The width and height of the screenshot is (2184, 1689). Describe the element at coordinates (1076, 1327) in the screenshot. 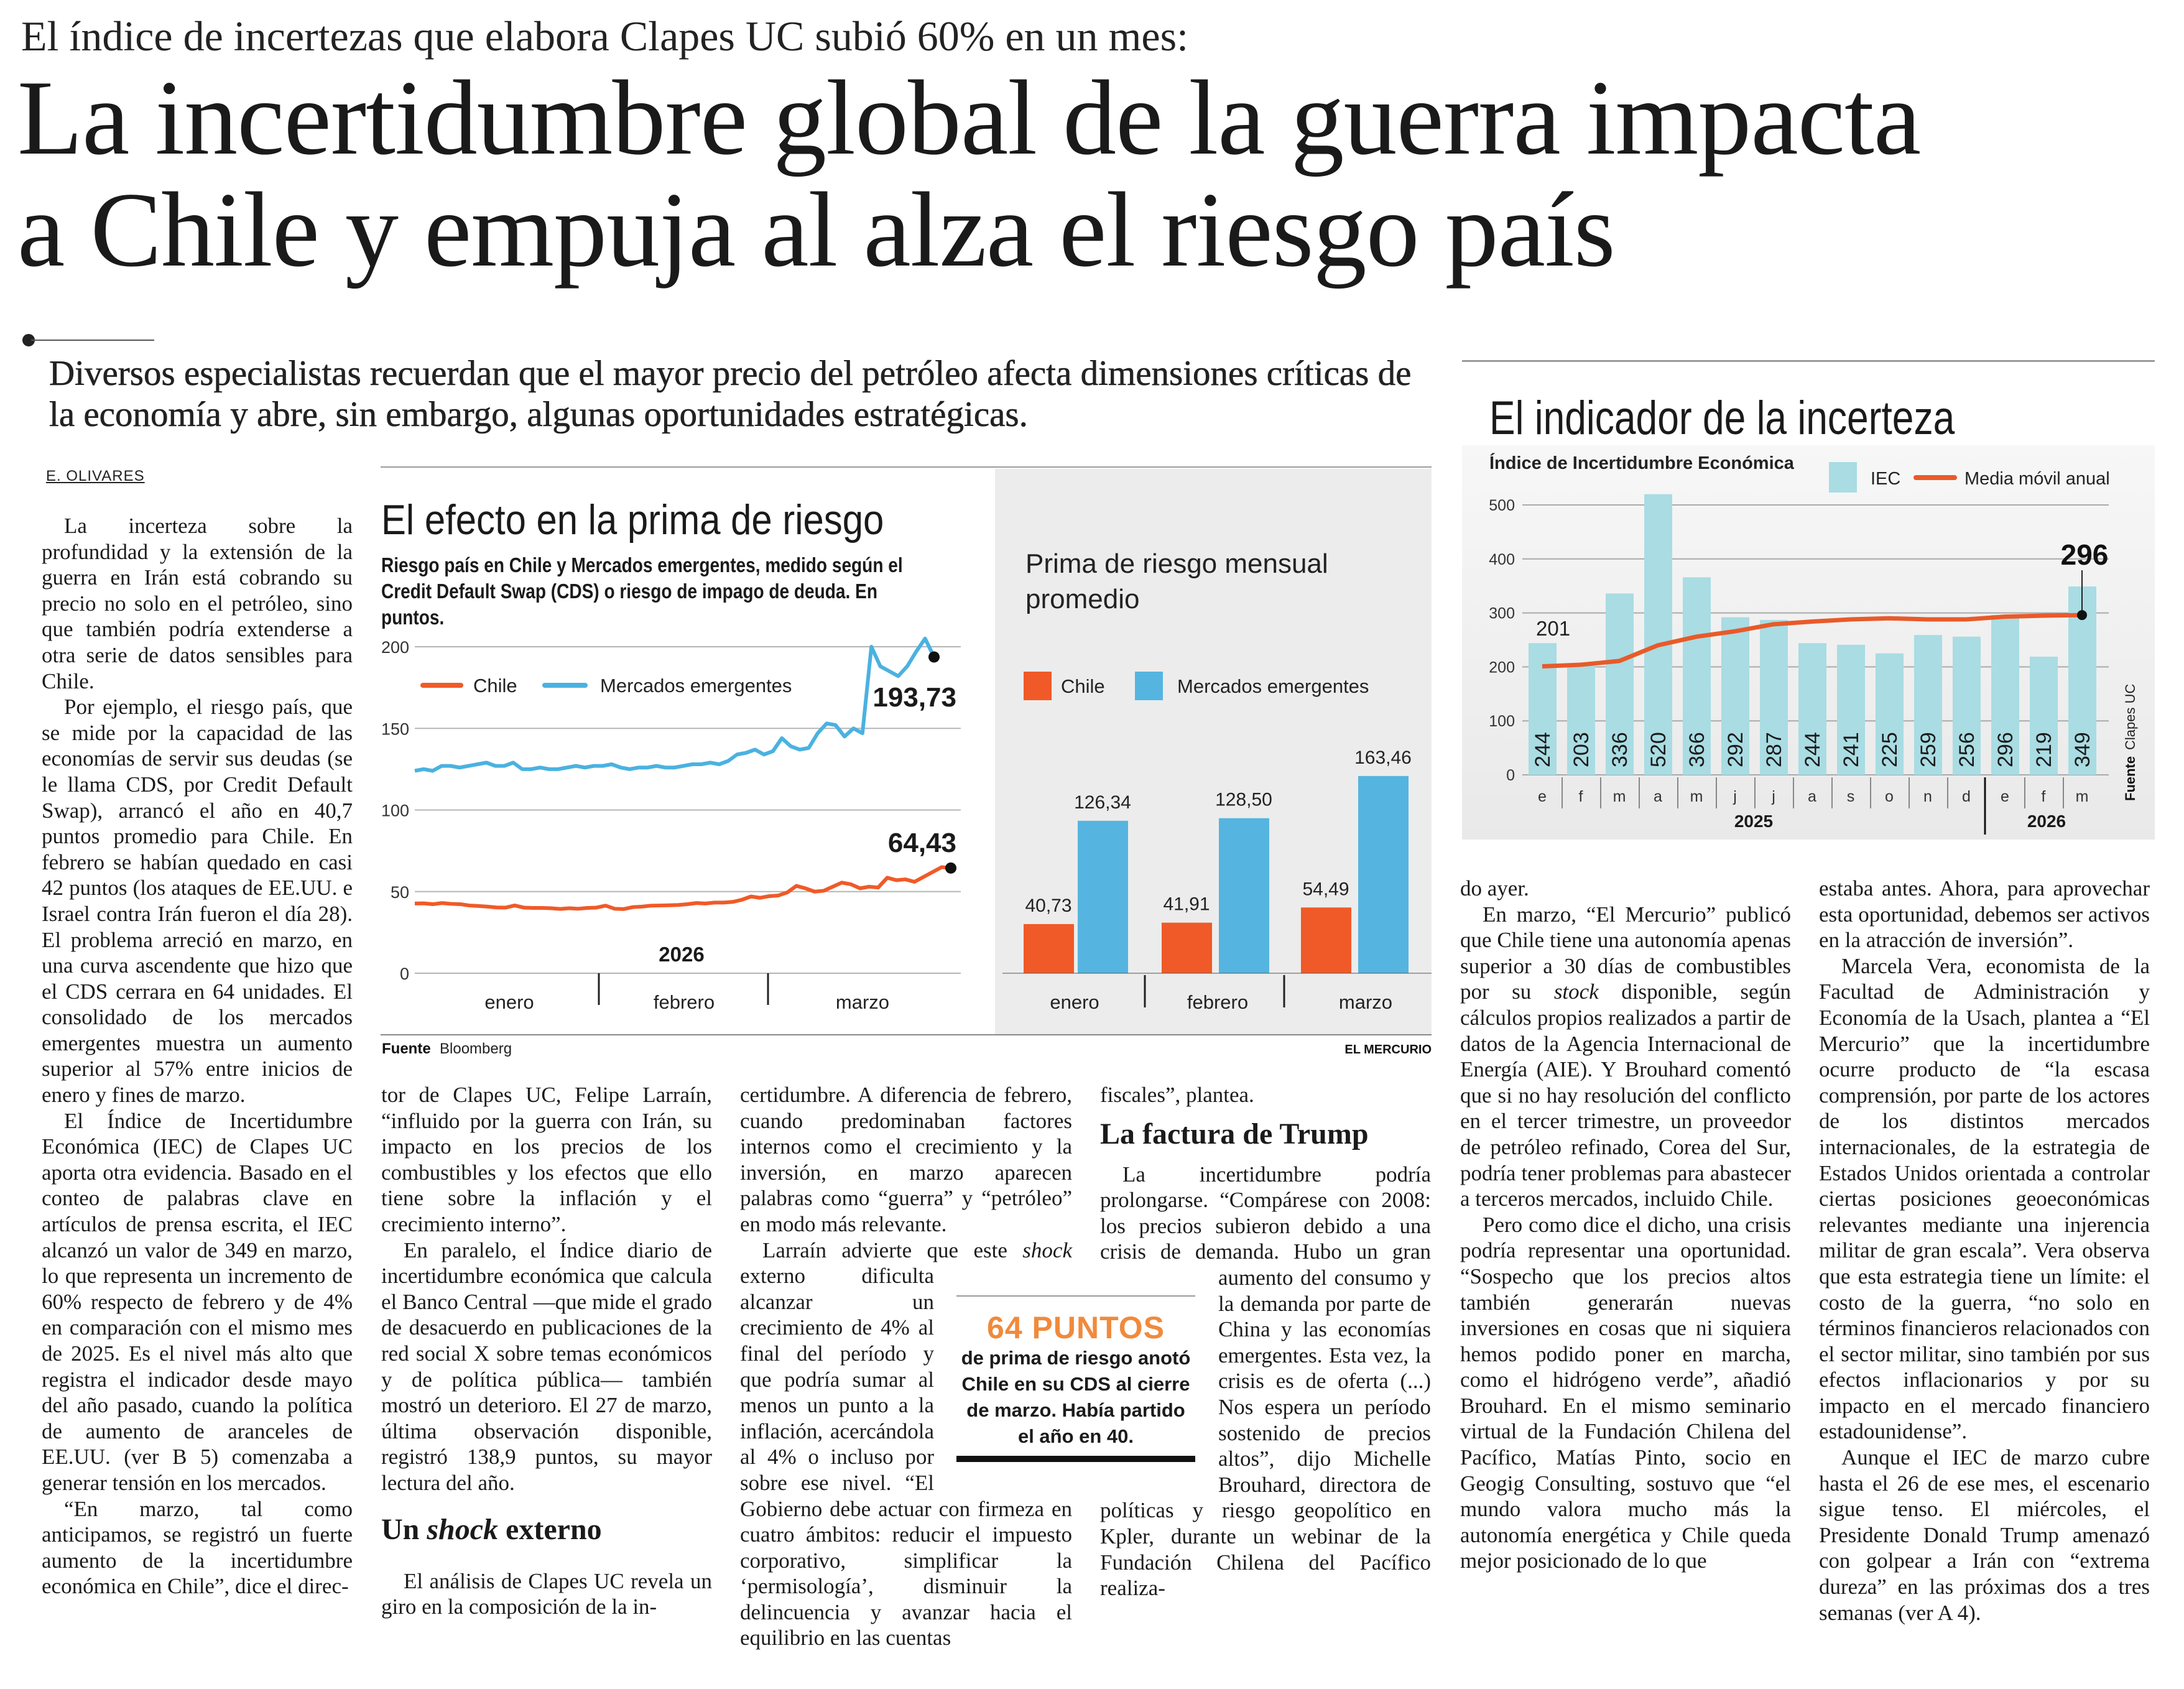

I see `pull-quote-number: 64 PUNTOS` at that location.